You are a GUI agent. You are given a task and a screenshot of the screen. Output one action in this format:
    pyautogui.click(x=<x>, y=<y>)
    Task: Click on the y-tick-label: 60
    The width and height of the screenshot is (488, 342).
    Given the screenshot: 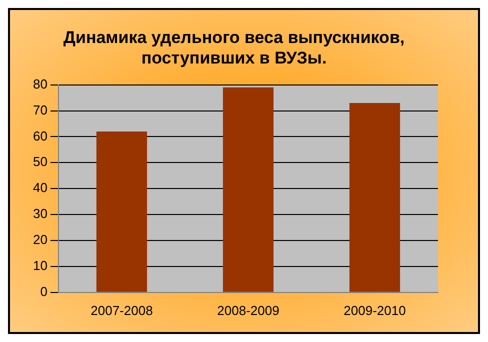 What is the action you would take?
    pyautogui.click(x=40, y=136)
    